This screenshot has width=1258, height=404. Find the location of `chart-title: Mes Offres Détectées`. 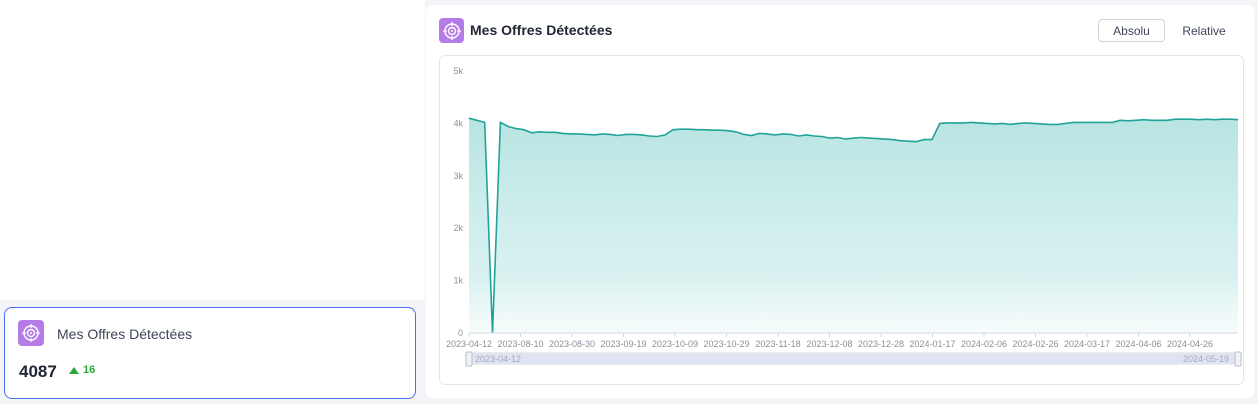

chart-title: Mes Offres Détectées is located at coordinates (541, 30).